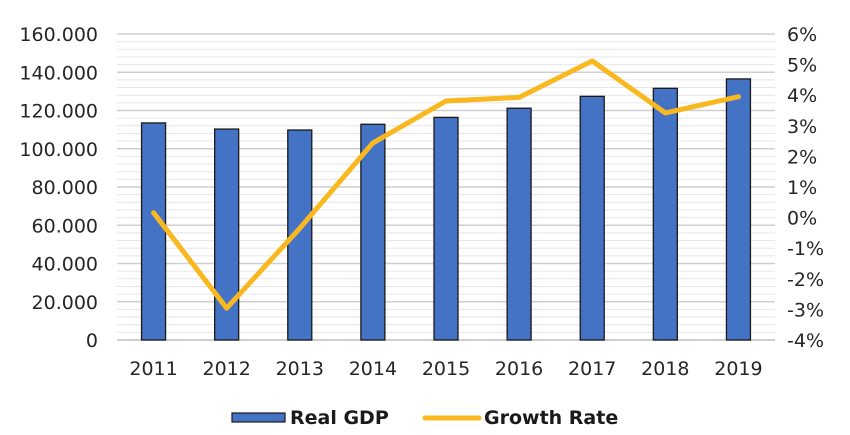 This screenshot has height=435, width=850. I want to click on x-tick-label: 2014, so click(373, 369).